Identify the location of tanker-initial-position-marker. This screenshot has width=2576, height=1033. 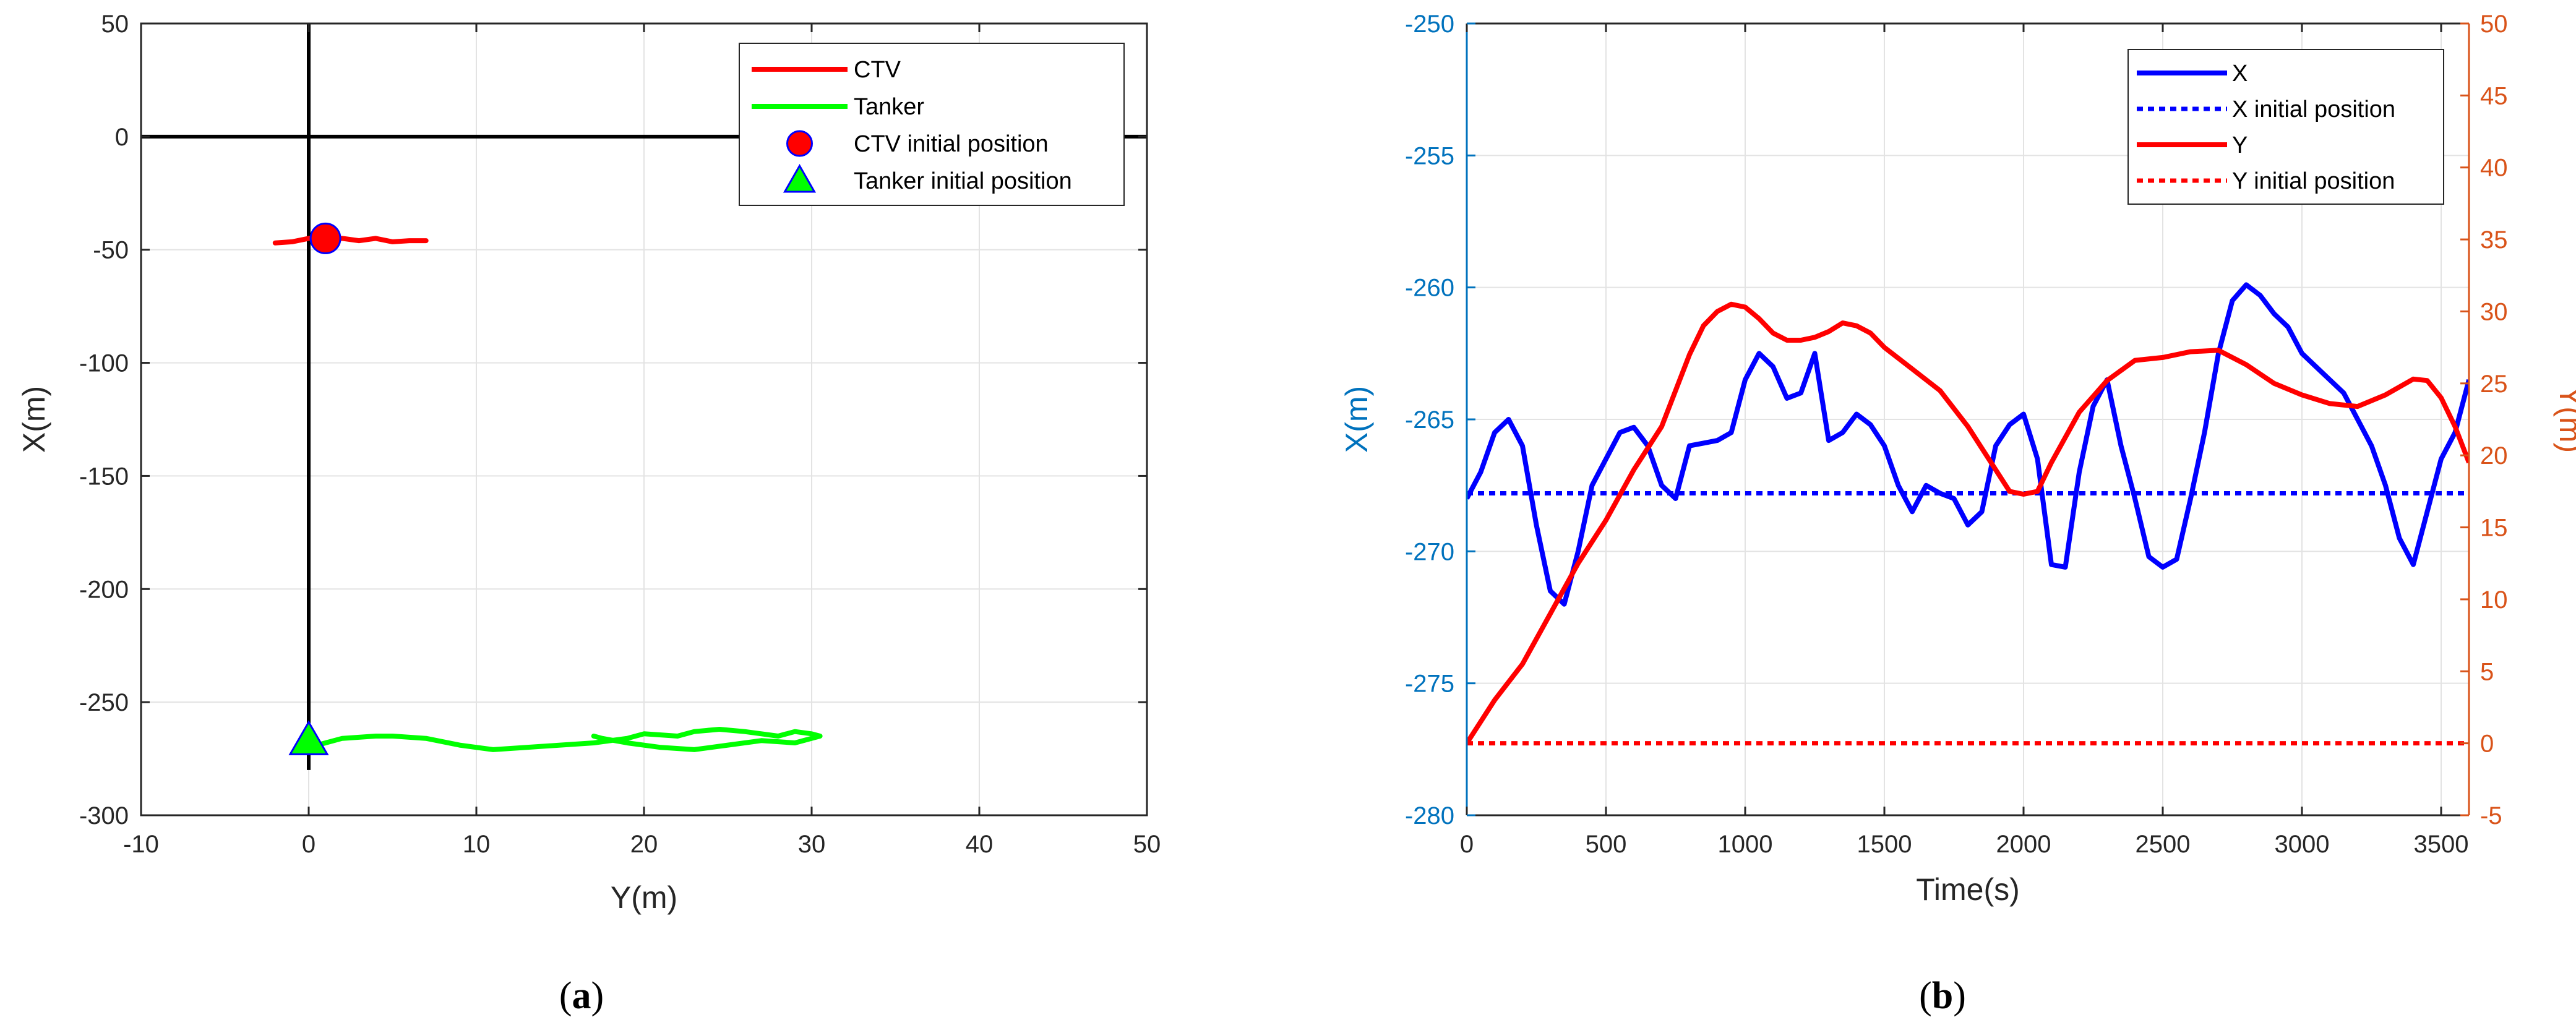
(308, 738).